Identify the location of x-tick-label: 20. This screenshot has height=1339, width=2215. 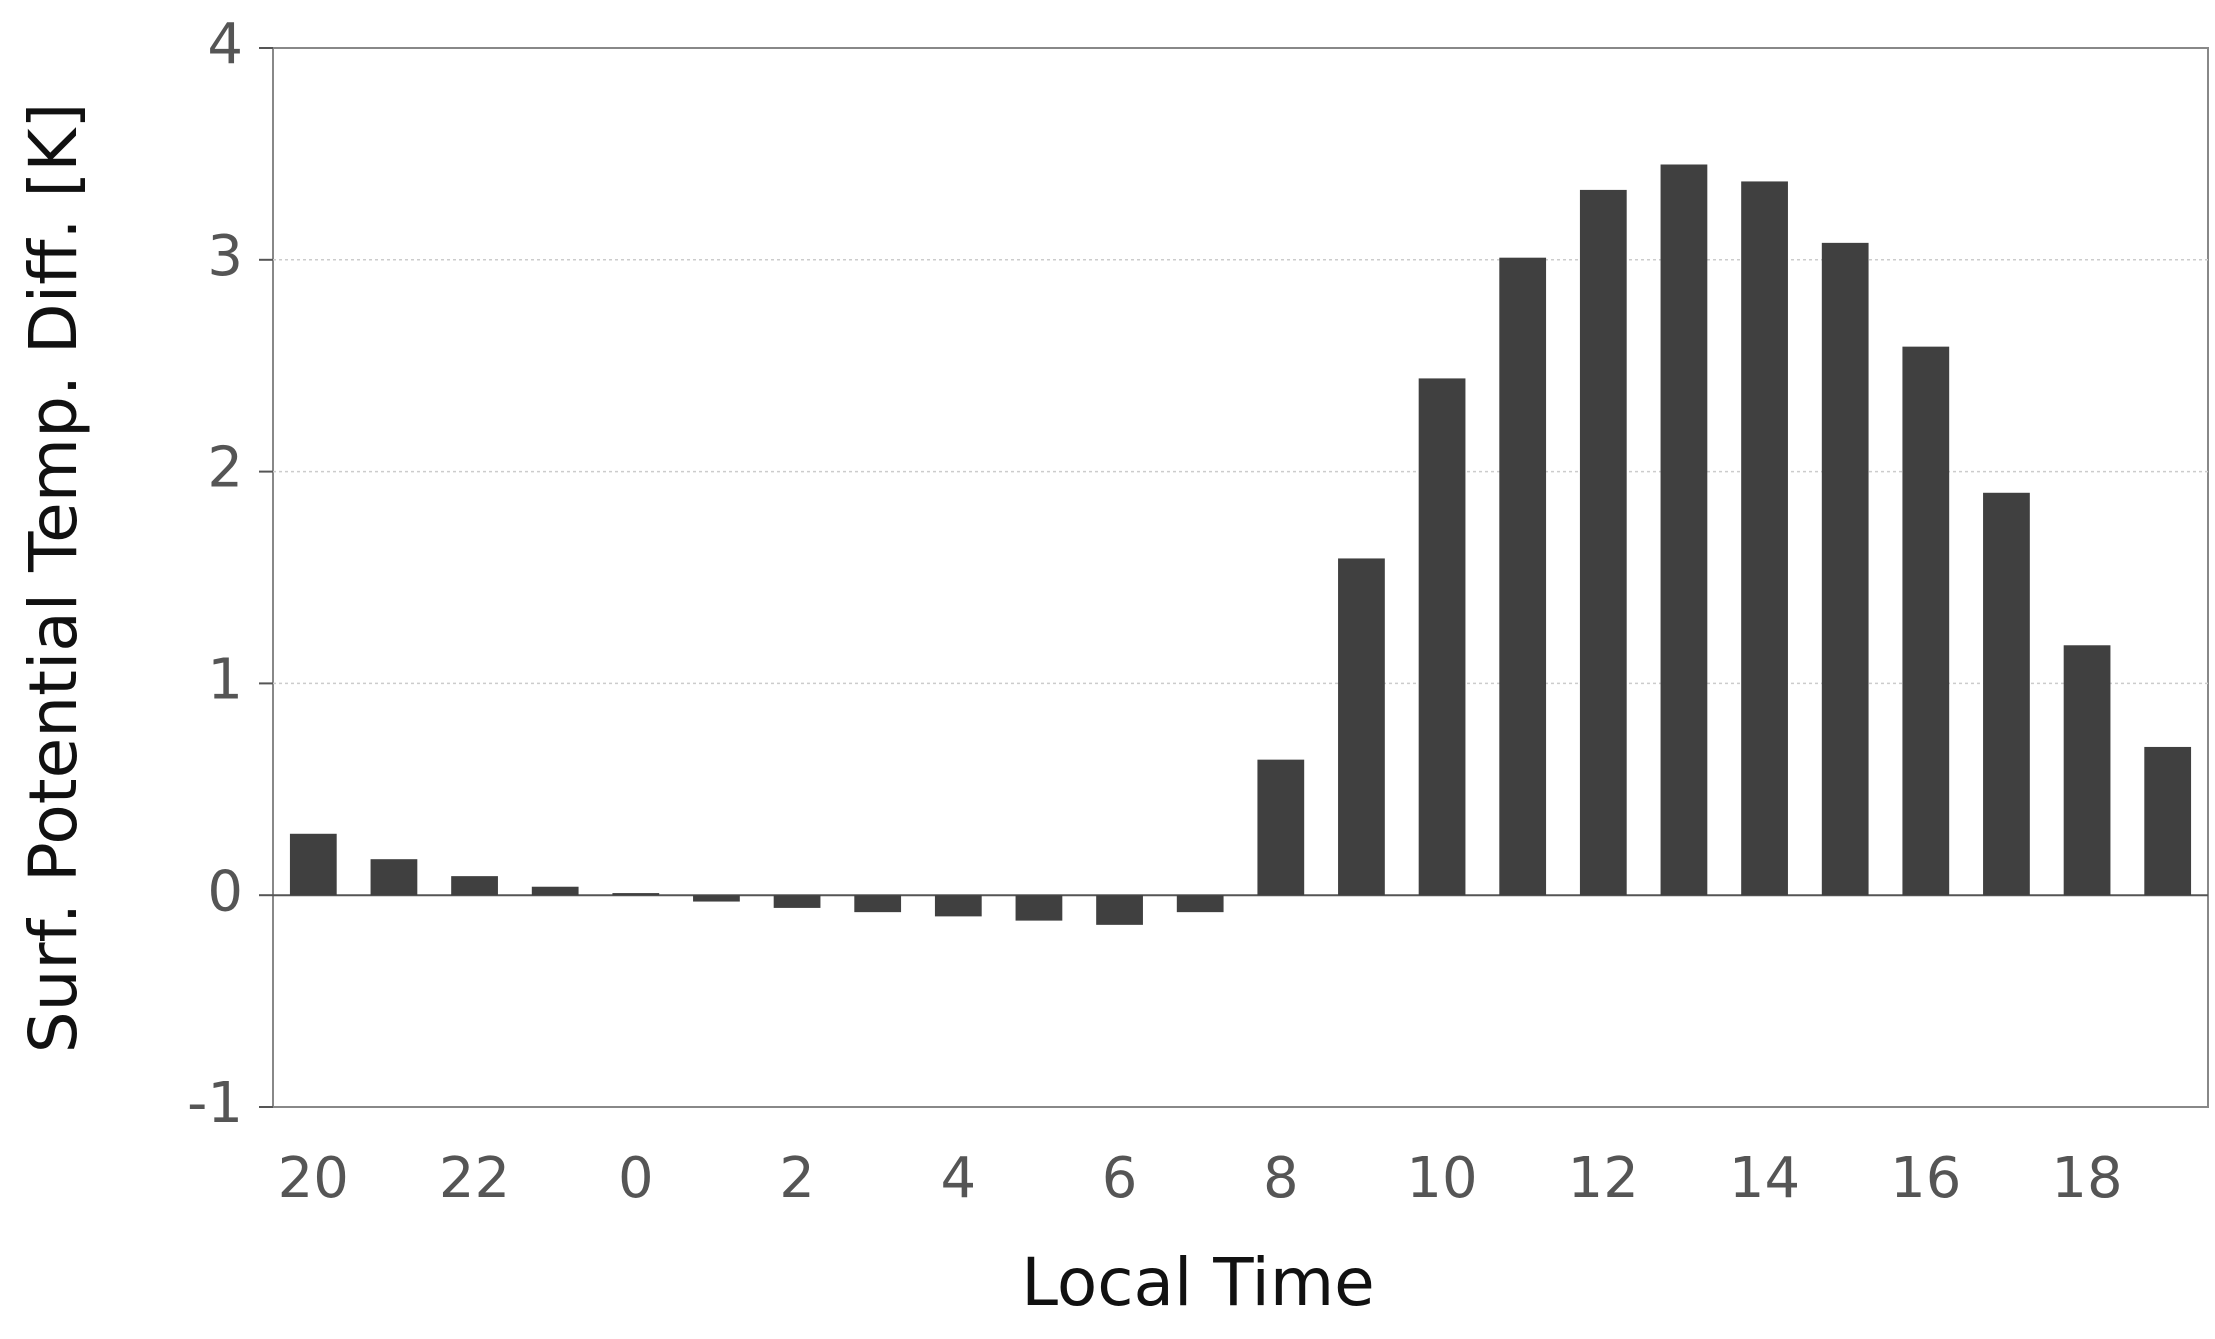
(313, 1178).